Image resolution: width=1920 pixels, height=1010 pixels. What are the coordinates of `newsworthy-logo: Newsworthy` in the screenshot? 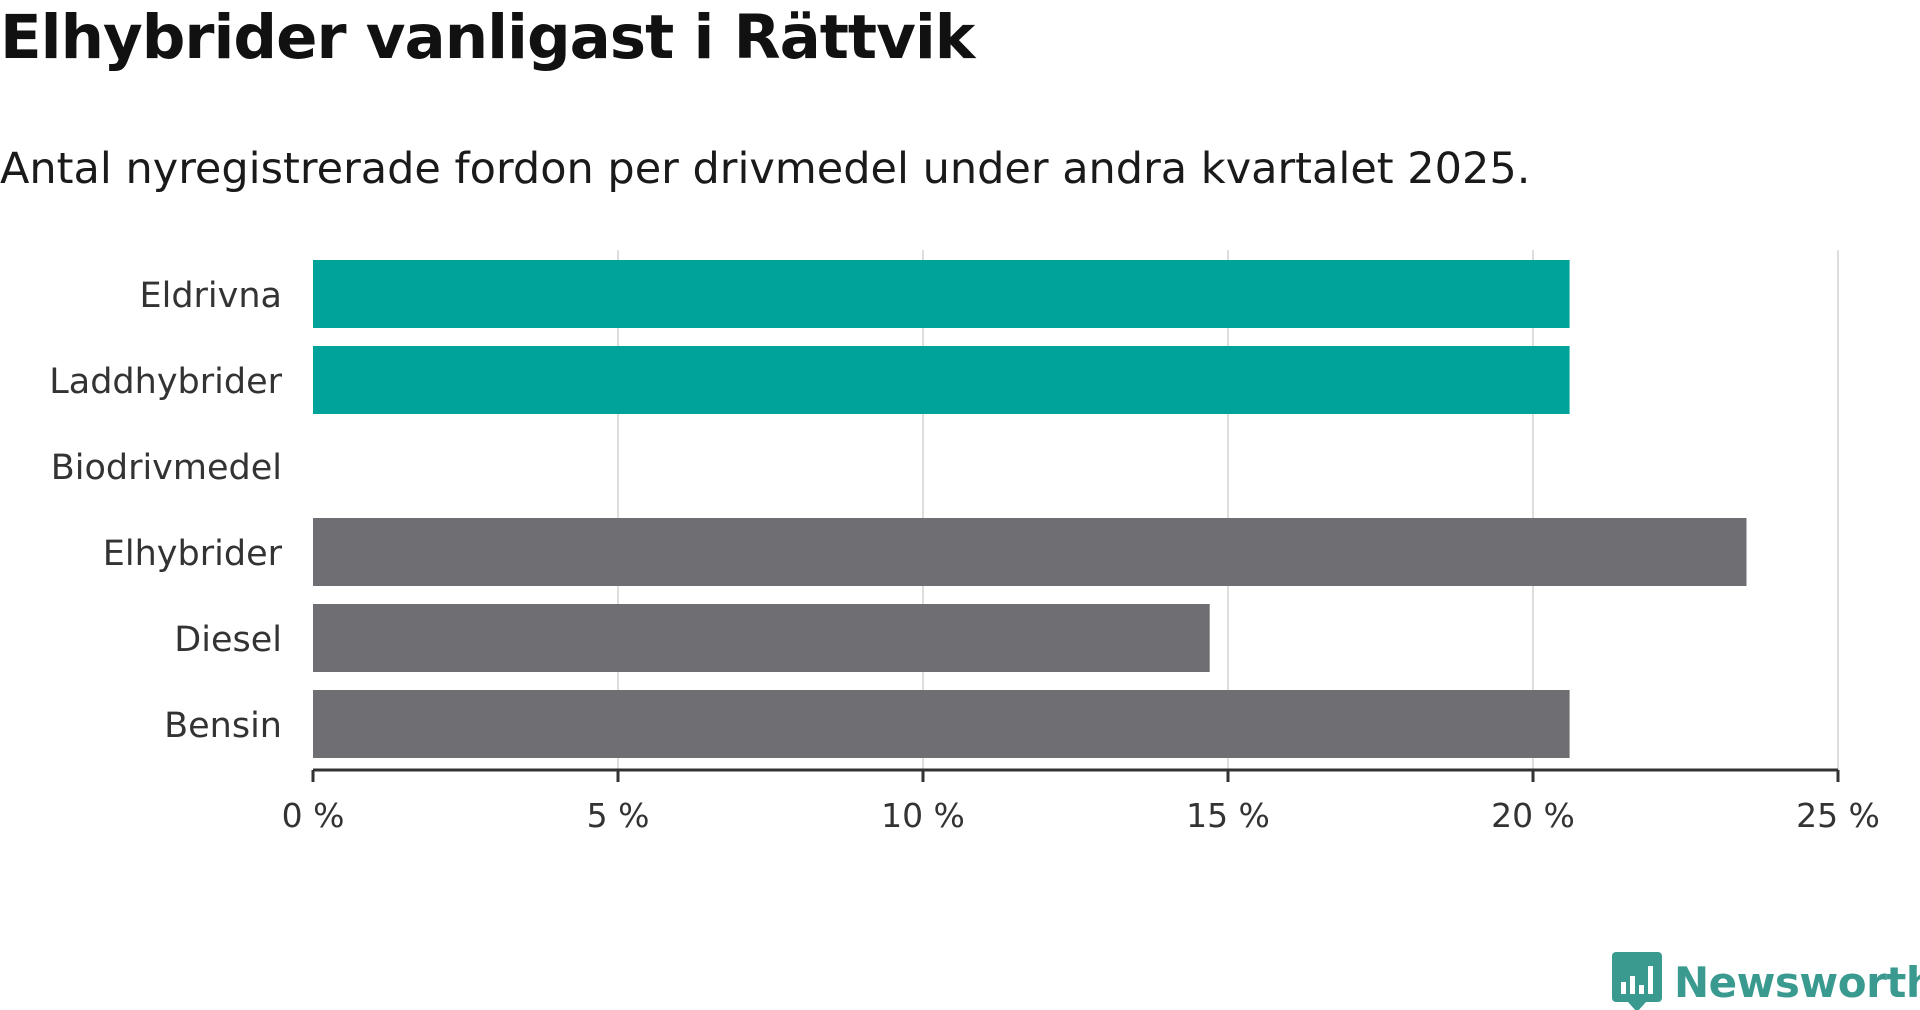 It's located at (1766, 981).